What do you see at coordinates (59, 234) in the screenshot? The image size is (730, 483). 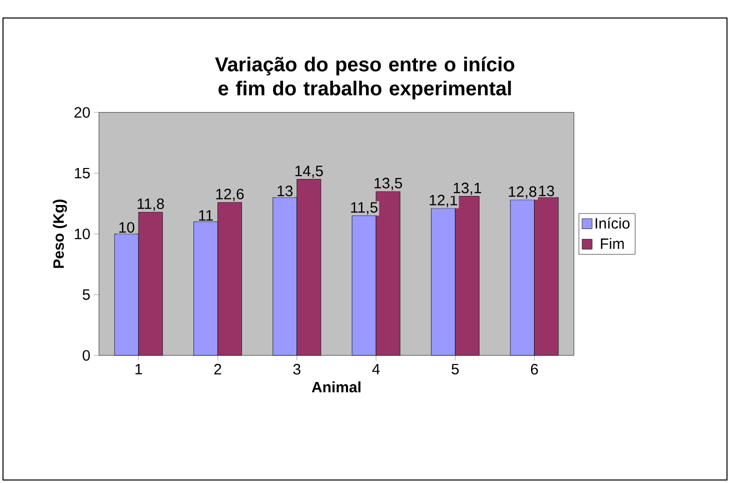 I see `y-axis-title: Peso (Kg)` at bounding box center [59, 234].